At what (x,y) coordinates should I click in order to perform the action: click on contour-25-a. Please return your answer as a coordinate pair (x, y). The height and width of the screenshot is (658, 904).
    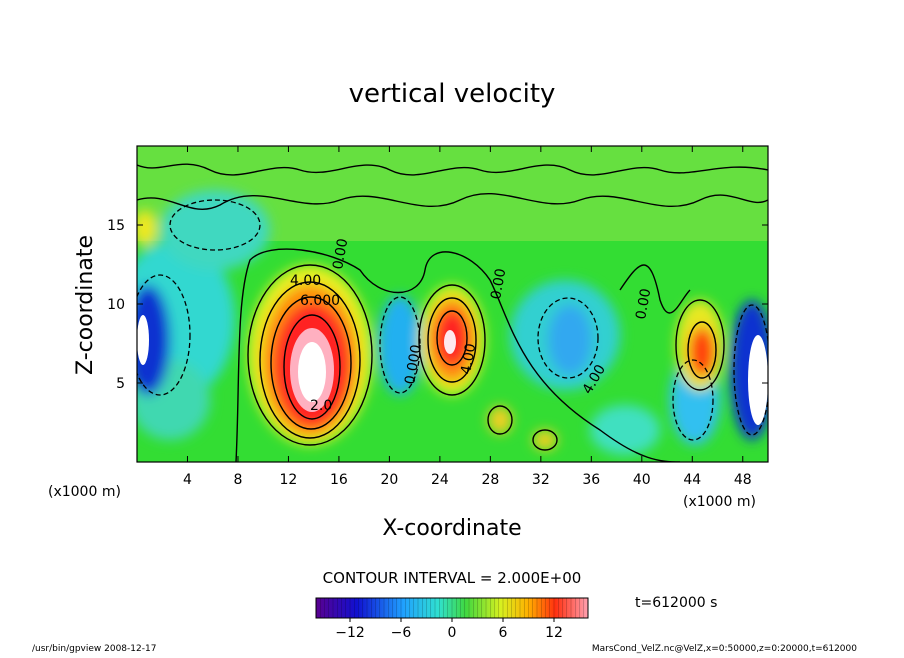
    Looking at the image, I should click on (452, 340).